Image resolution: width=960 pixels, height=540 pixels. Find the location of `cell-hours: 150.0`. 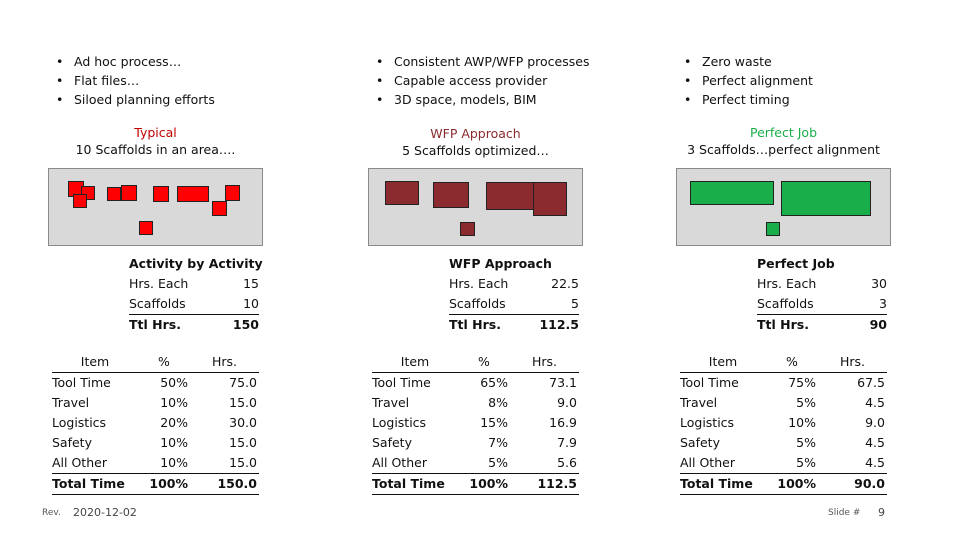

cell-hours: 150.0 is located at coordinates (224, 484).